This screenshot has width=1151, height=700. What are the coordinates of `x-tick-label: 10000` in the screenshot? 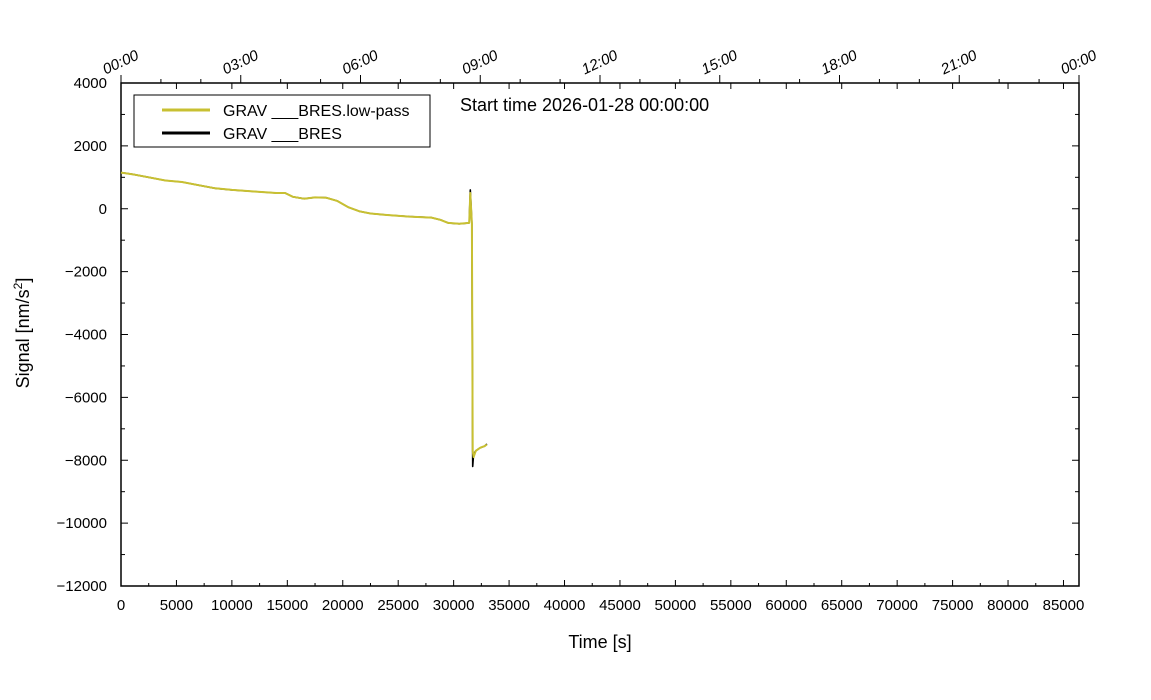 It's located at (232, 605).